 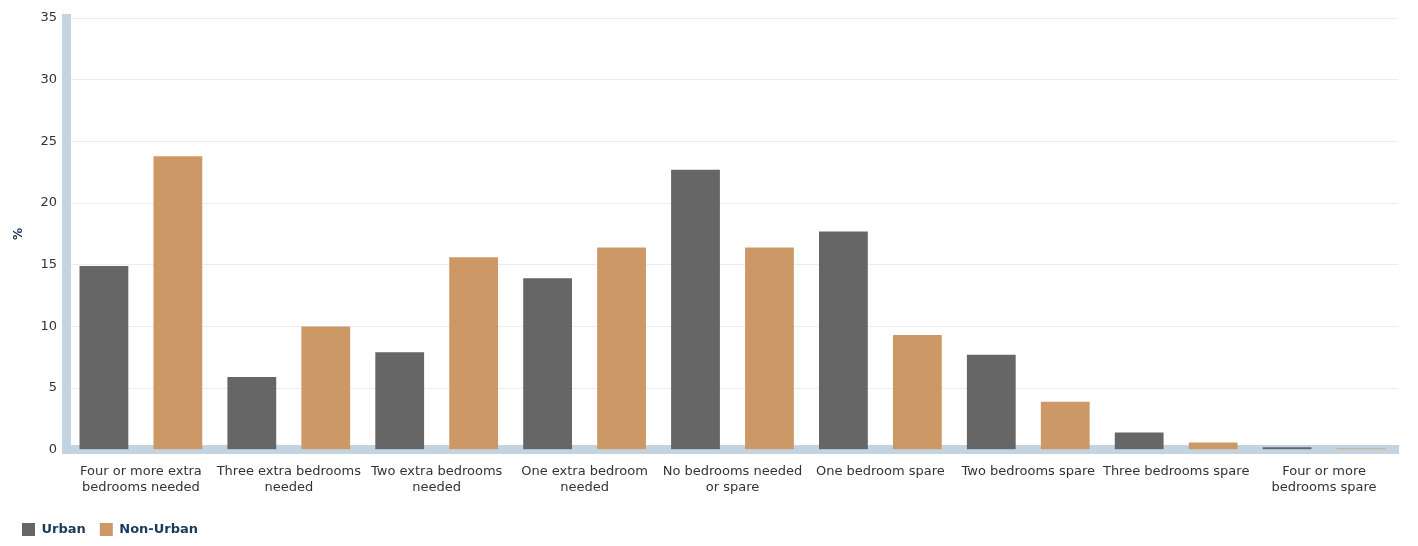 I want to click on x-tick-label: Three extra bedrooms needed, so click(x=288, y=478).